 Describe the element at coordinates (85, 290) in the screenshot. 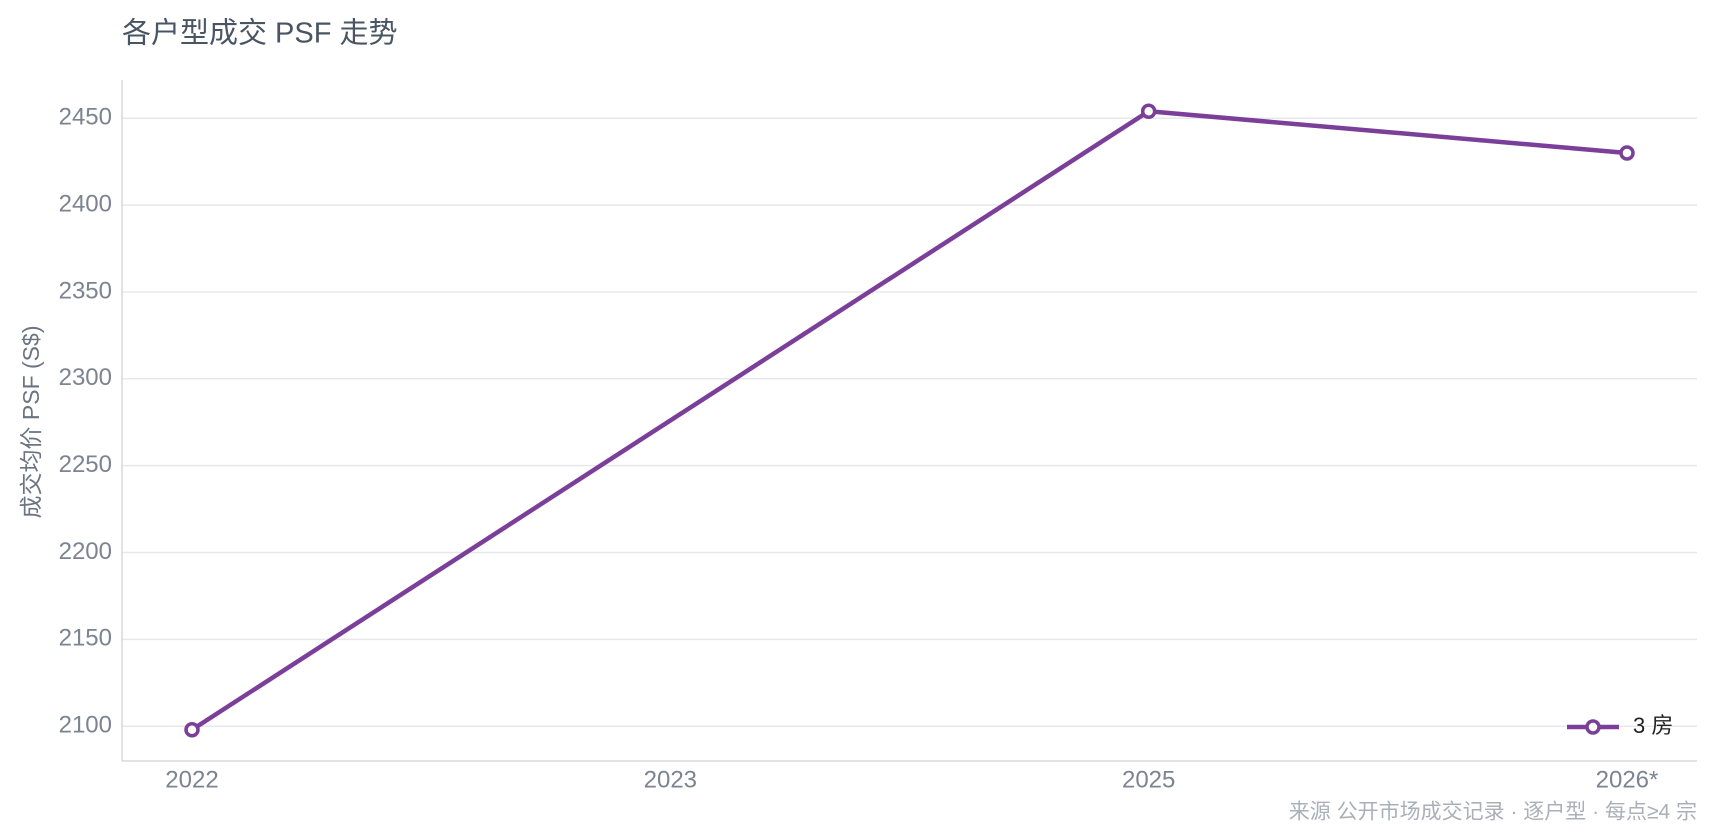

I see `y-tick-label: 2350` at that location.